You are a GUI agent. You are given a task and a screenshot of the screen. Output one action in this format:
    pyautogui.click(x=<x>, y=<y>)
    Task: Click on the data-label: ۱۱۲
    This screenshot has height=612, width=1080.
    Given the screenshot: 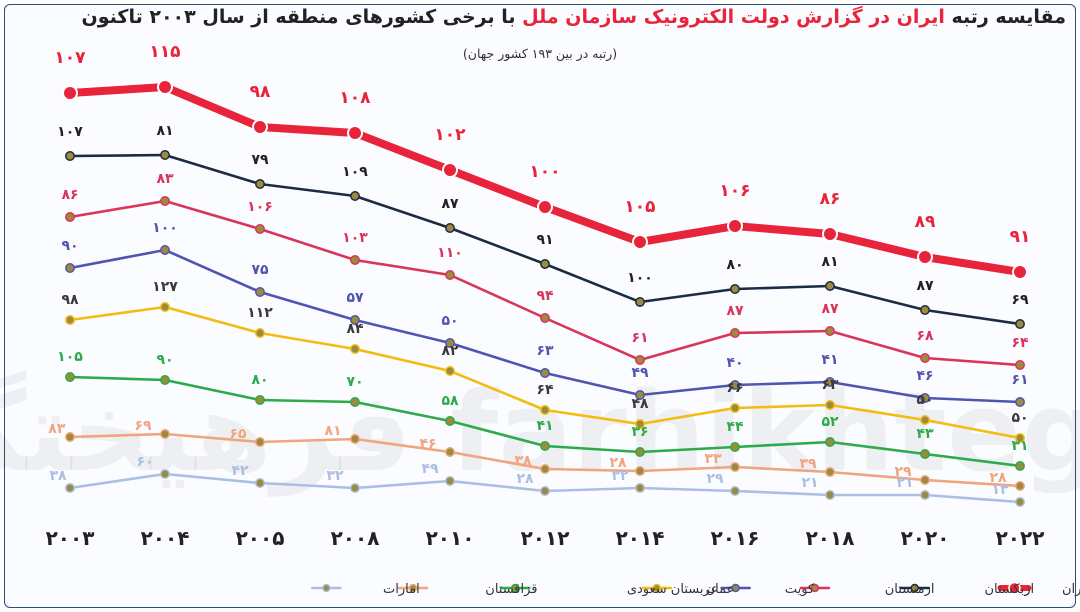 What is the action you would take?
    pyautogui.click(x=260, y=313)
    